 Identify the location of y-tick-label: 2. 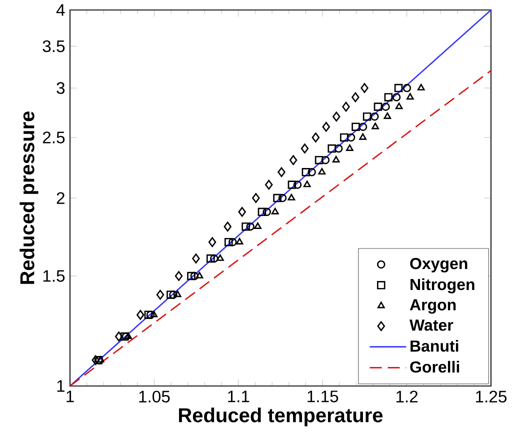
(60, 198).